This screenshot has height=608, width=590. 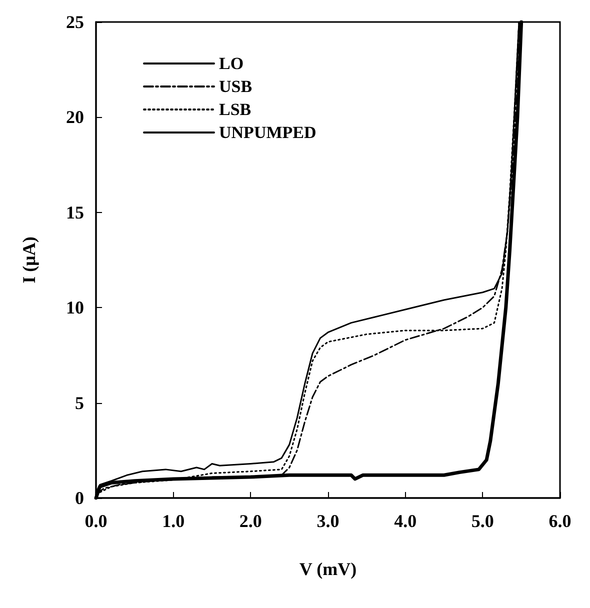 What do you see at coordinates (482, 521) in the screenshot?
I see `x-tick-label: 5.0` at bounding box center [482, 521].